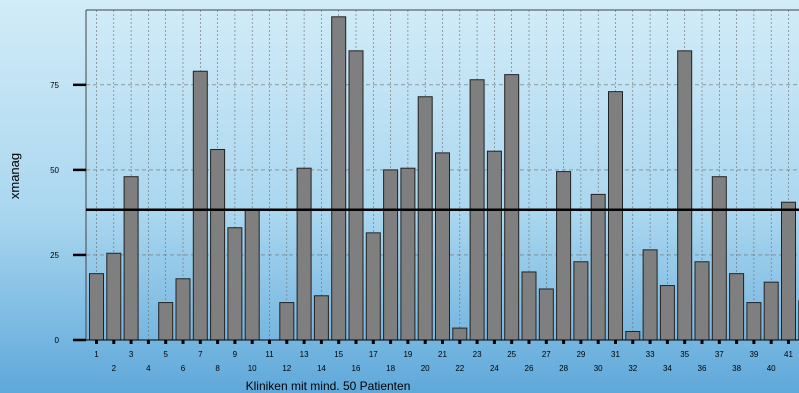 The width and height of the screenshot is (799, 393). Describe the element at coordinates (546, 354) in the screenshot. I see `x-tick-label: 27` at that location.